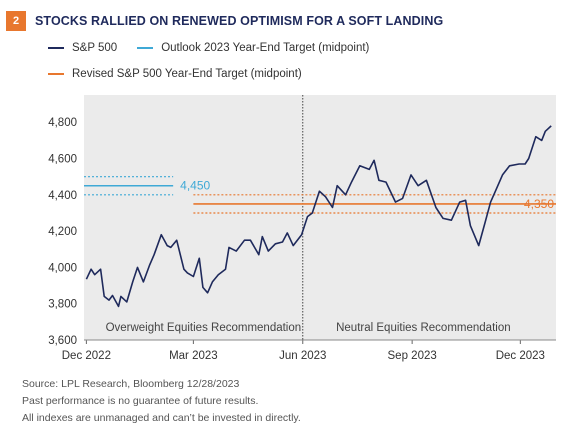  I want to click on y-tick-label: 4,800, so click(62, 123).